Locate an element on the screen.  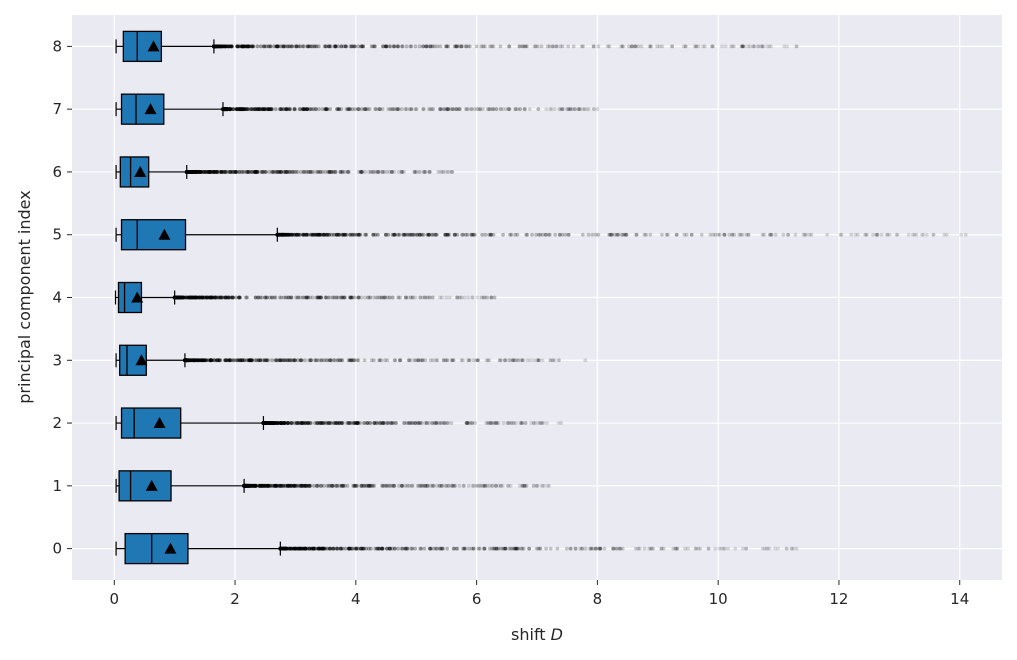
x-tick-label: 2 is located at coordinates (235, 599).